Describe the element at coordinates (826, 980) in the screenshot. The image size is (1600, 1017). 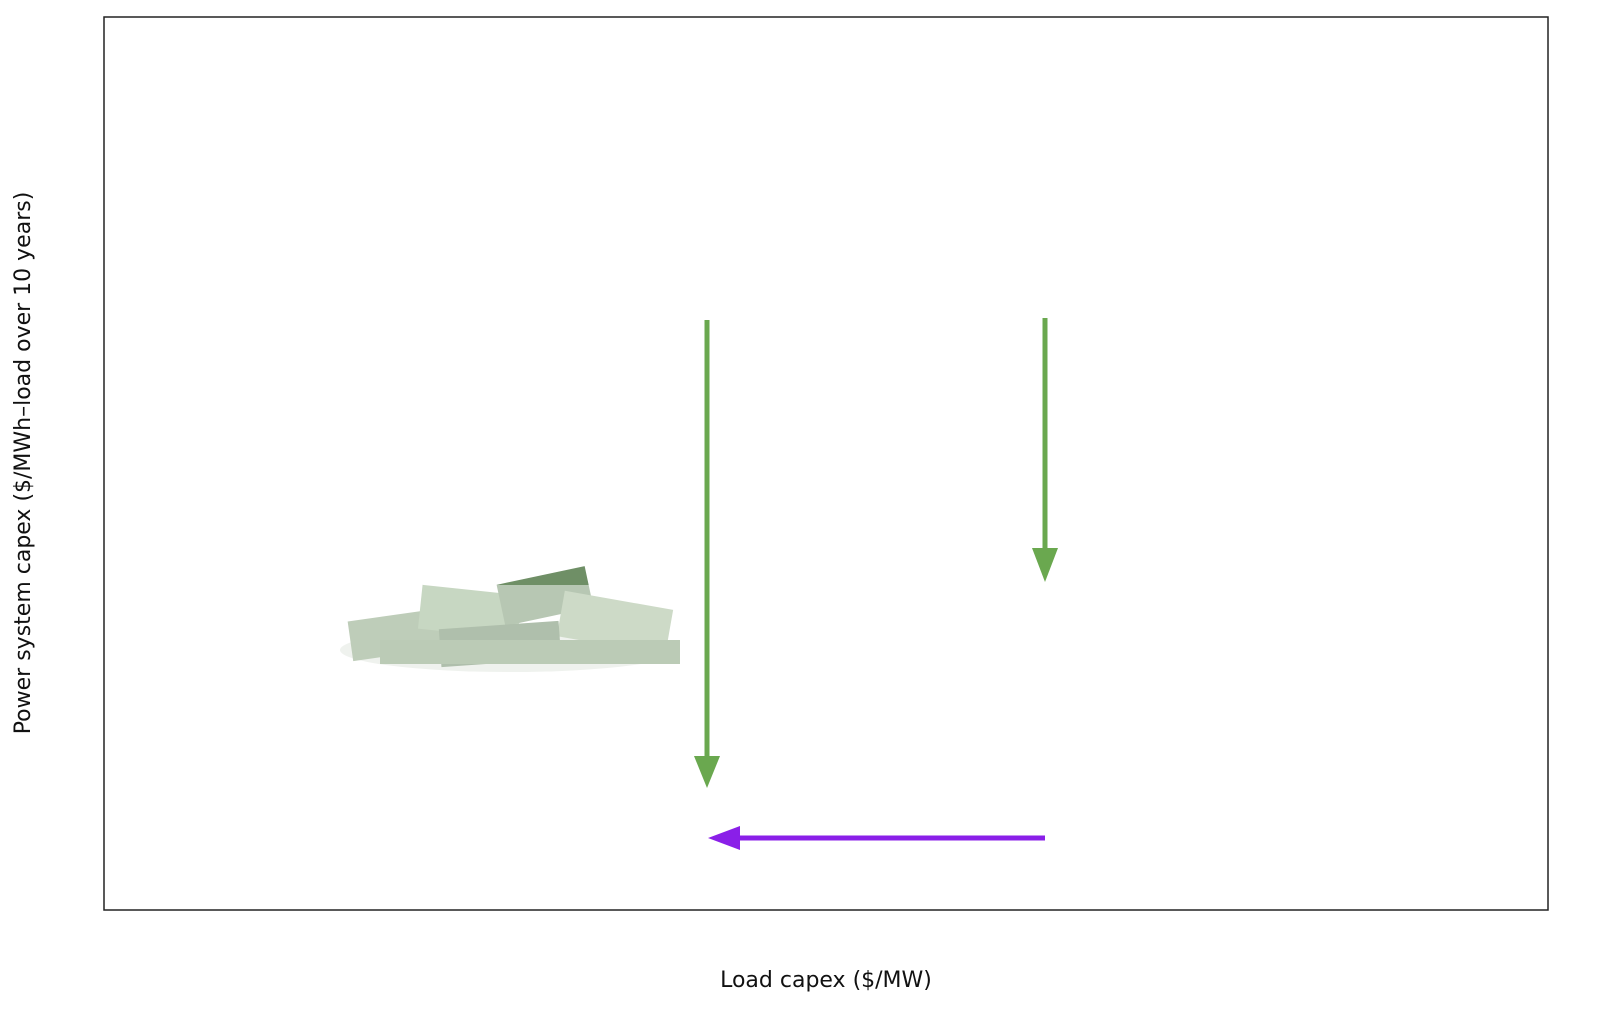
I see `x-axis-label: Load capex ($/MW)` at that location.